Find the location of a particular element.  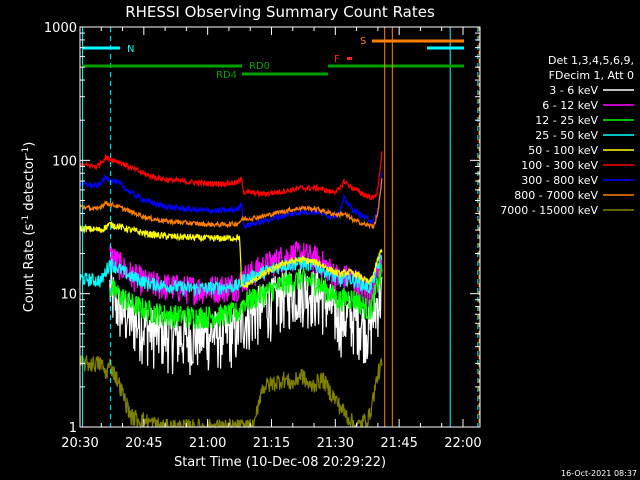

y-tick-label: 100 is located at coordinates (64, 161).